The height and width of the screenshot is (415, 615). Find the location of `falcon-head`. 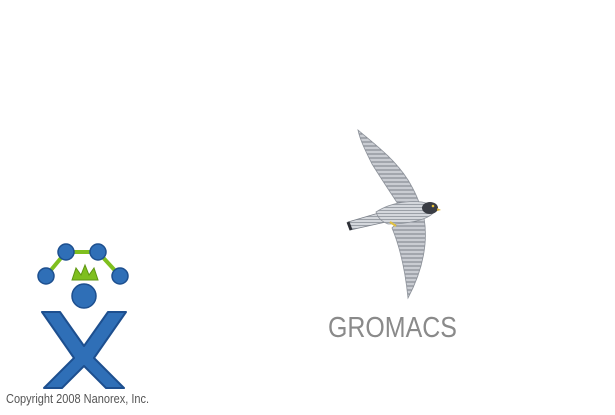

falcon-head is located at coordinates (430, 208).